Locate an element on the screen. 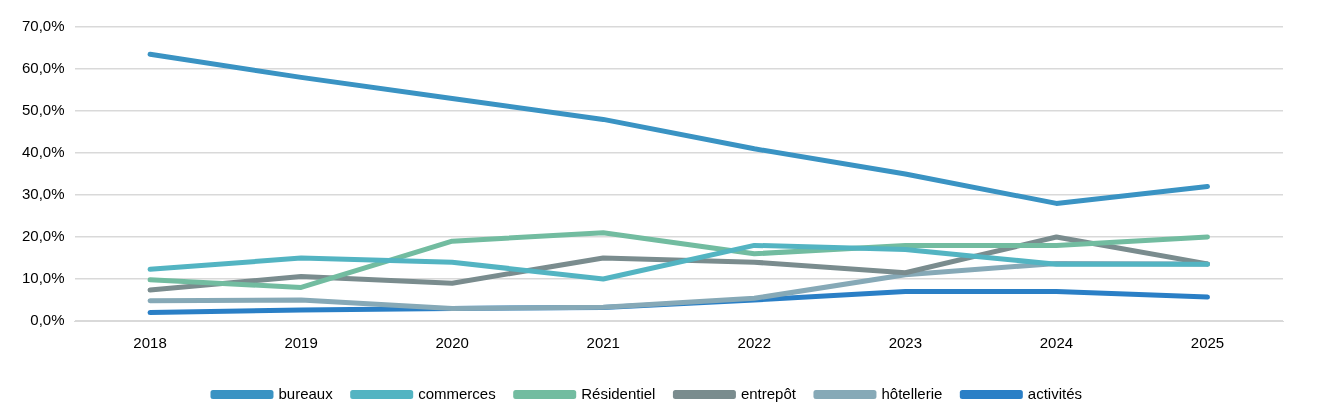  x-tick-label: 2020 is located at coordinates (452, 343).